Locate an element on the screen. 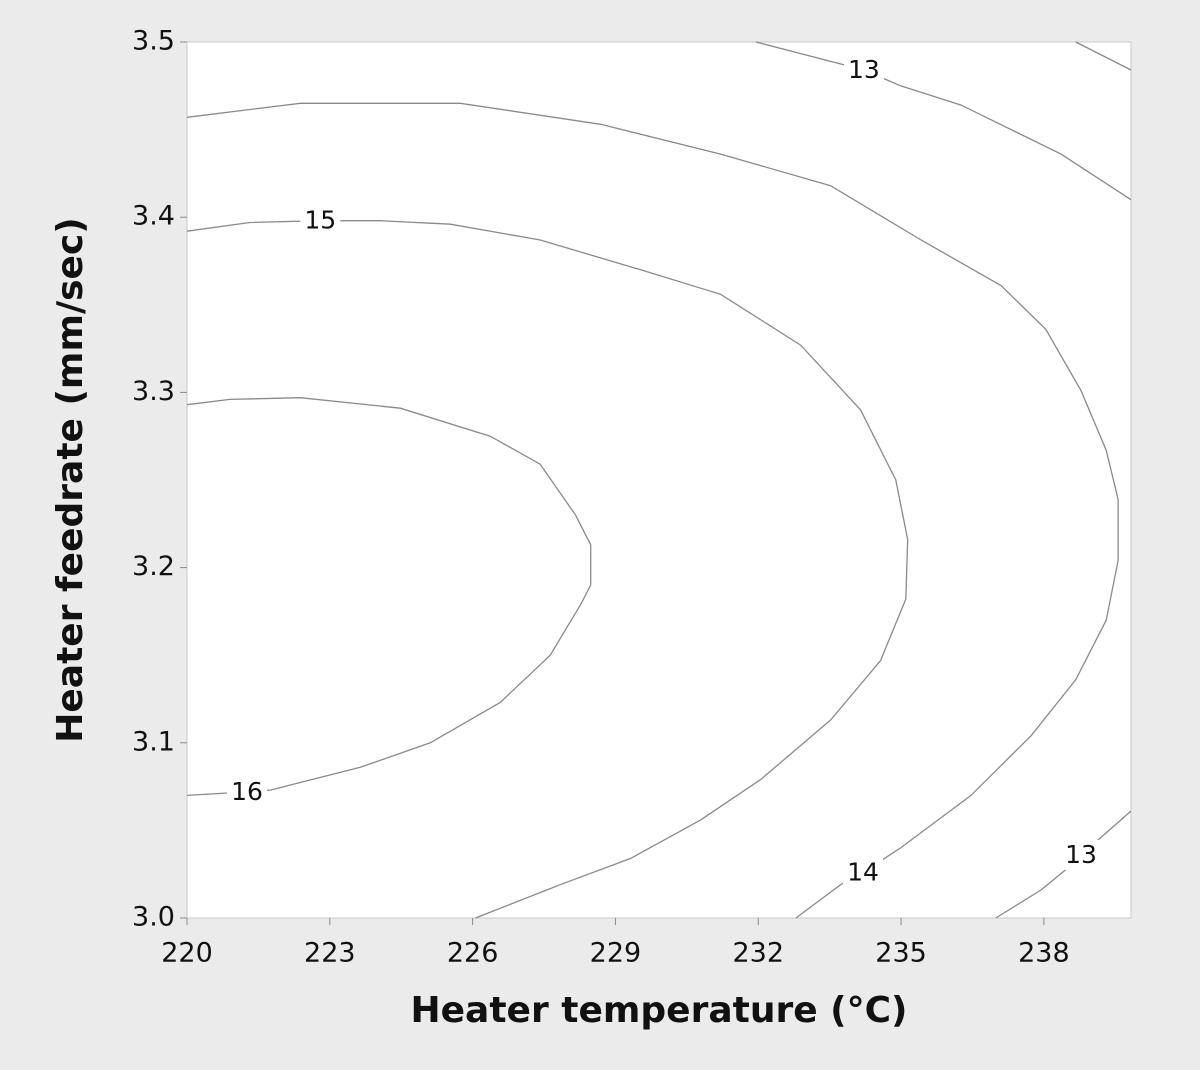  contour-label: 15 is located at coordinates (320, 220).